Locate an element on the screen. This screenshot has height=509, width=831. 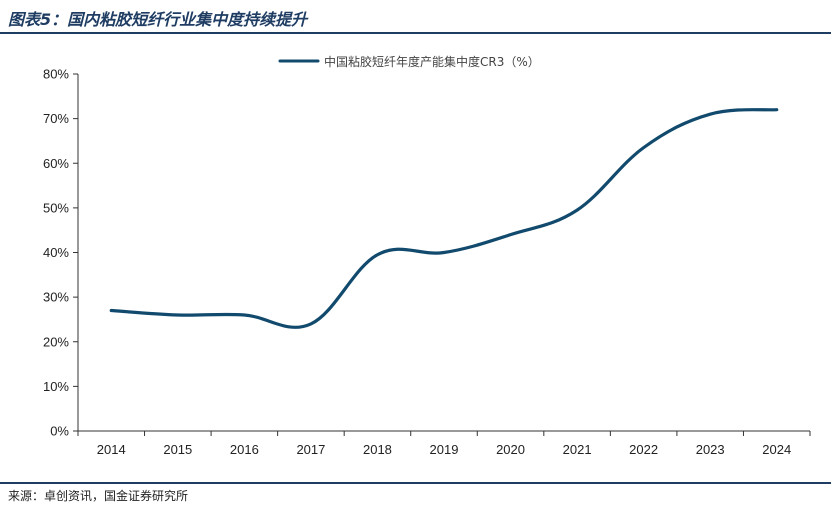
x-tick-label: 2021 is located at coordinates (577, 449).